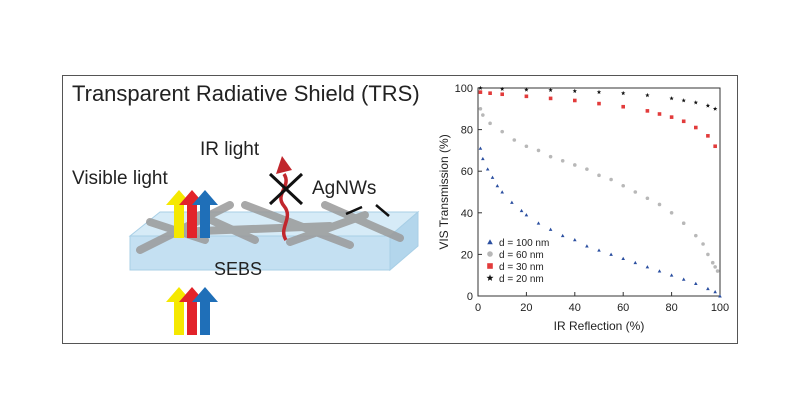 The height and width of the screenshot is (419, 800). Describe the element at coordinates (599, 326) in the screenshot. I see `x-axis-label: IR Reflection (%)` at that location.